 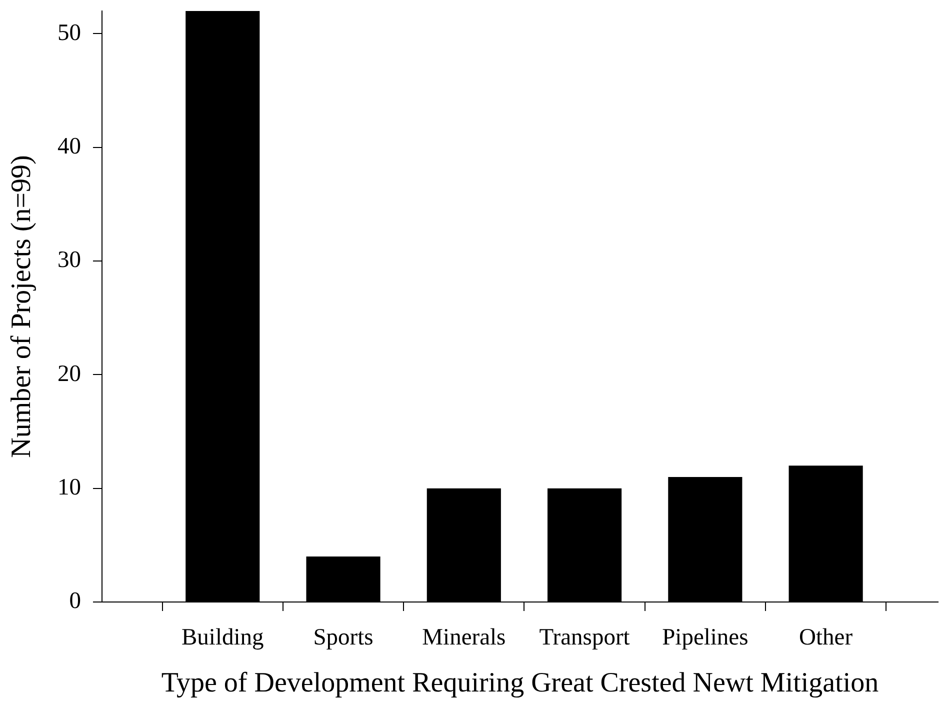 I want to click on y-tick-label: 0, so click(x=75, y=601).